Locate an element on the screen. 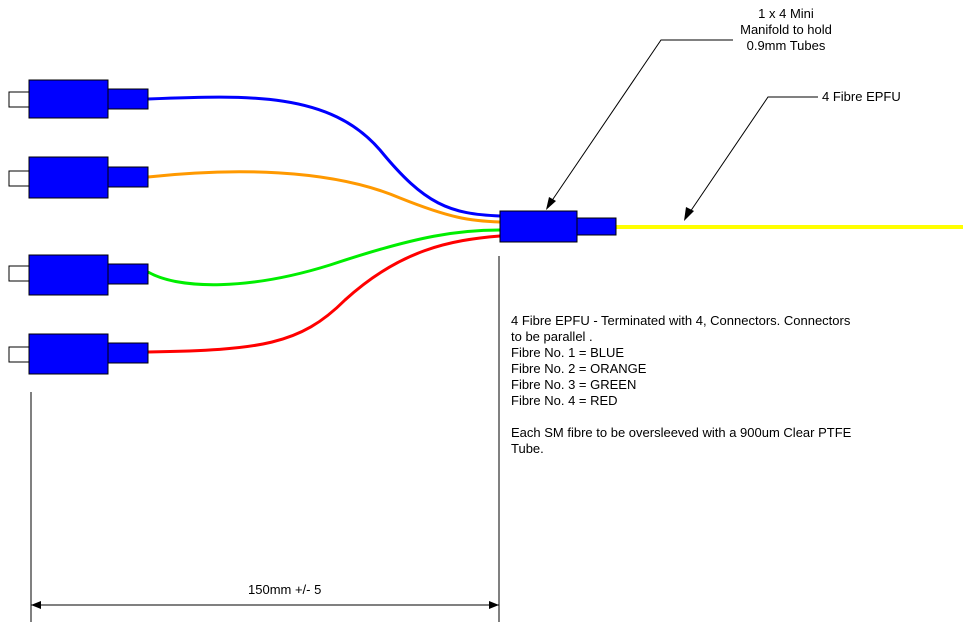  dimension-label: 150mm +/- 5 is located at coordinates (285, 589).